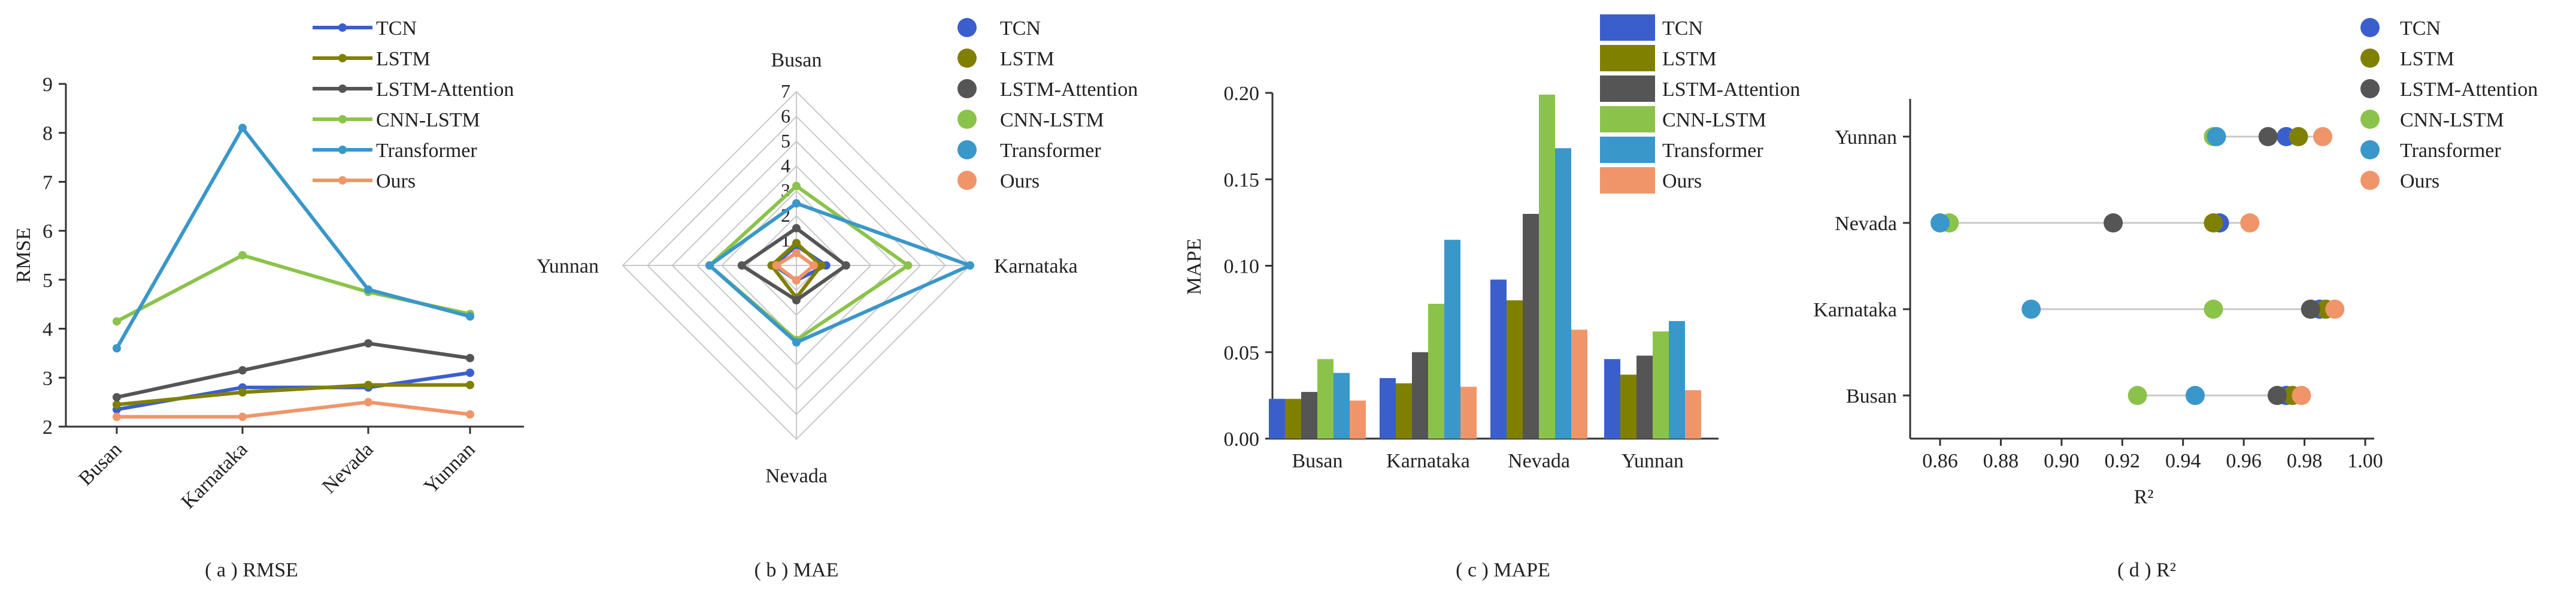  Describe the element at coordinates (24, 256) in the screenshot. I see `rmse-y-label: RMSE` at that location.